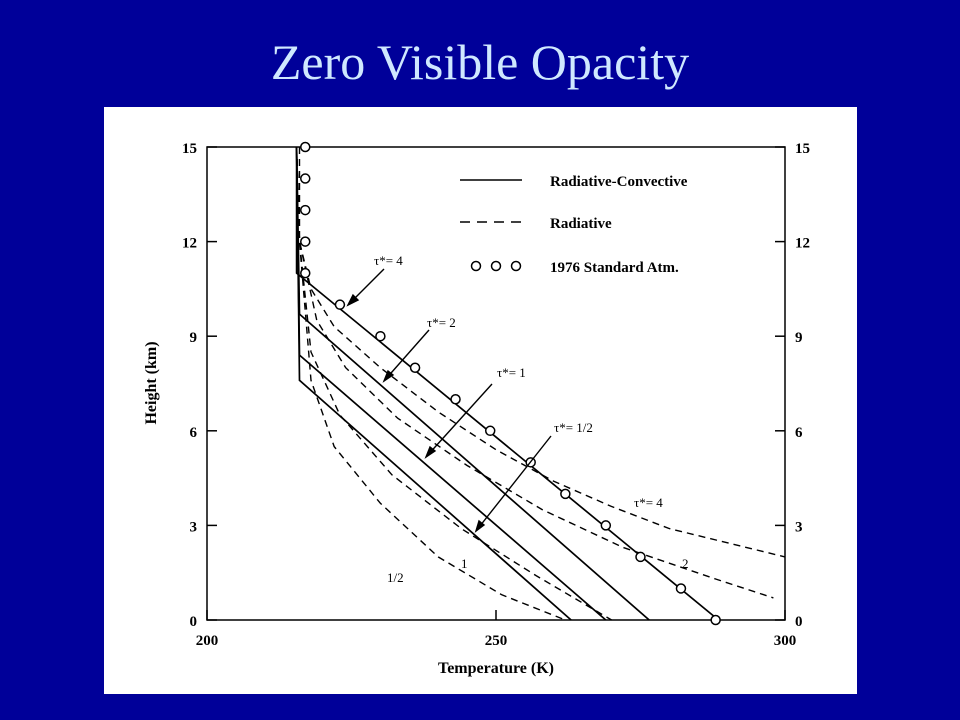 This screenshot has height=720, width=960. What do you see at coordinates (799, 338) in the screenshot?
I see `y-tick-label-right: 9` at bounding box center [799, 338].